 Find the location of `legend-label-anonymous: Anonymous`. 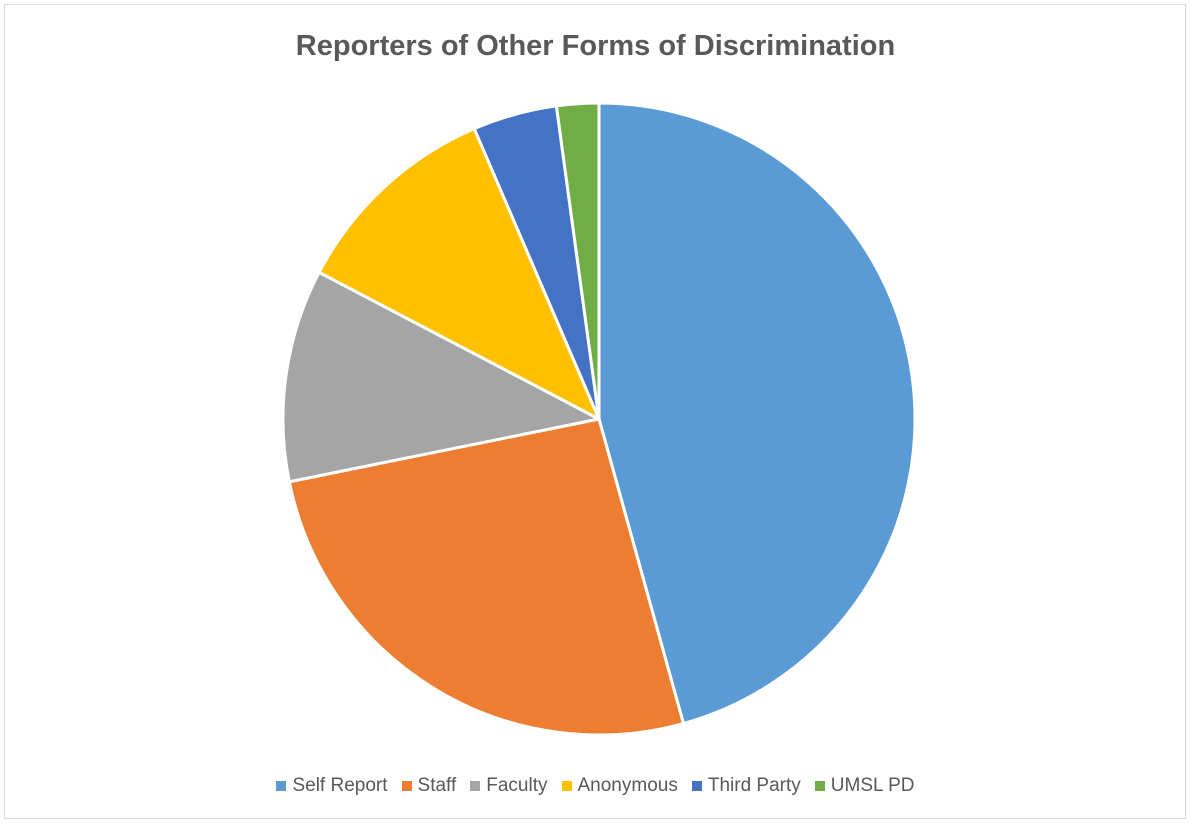

legend-label-anonymous: Anonymous is located at coordinates (627, 785).